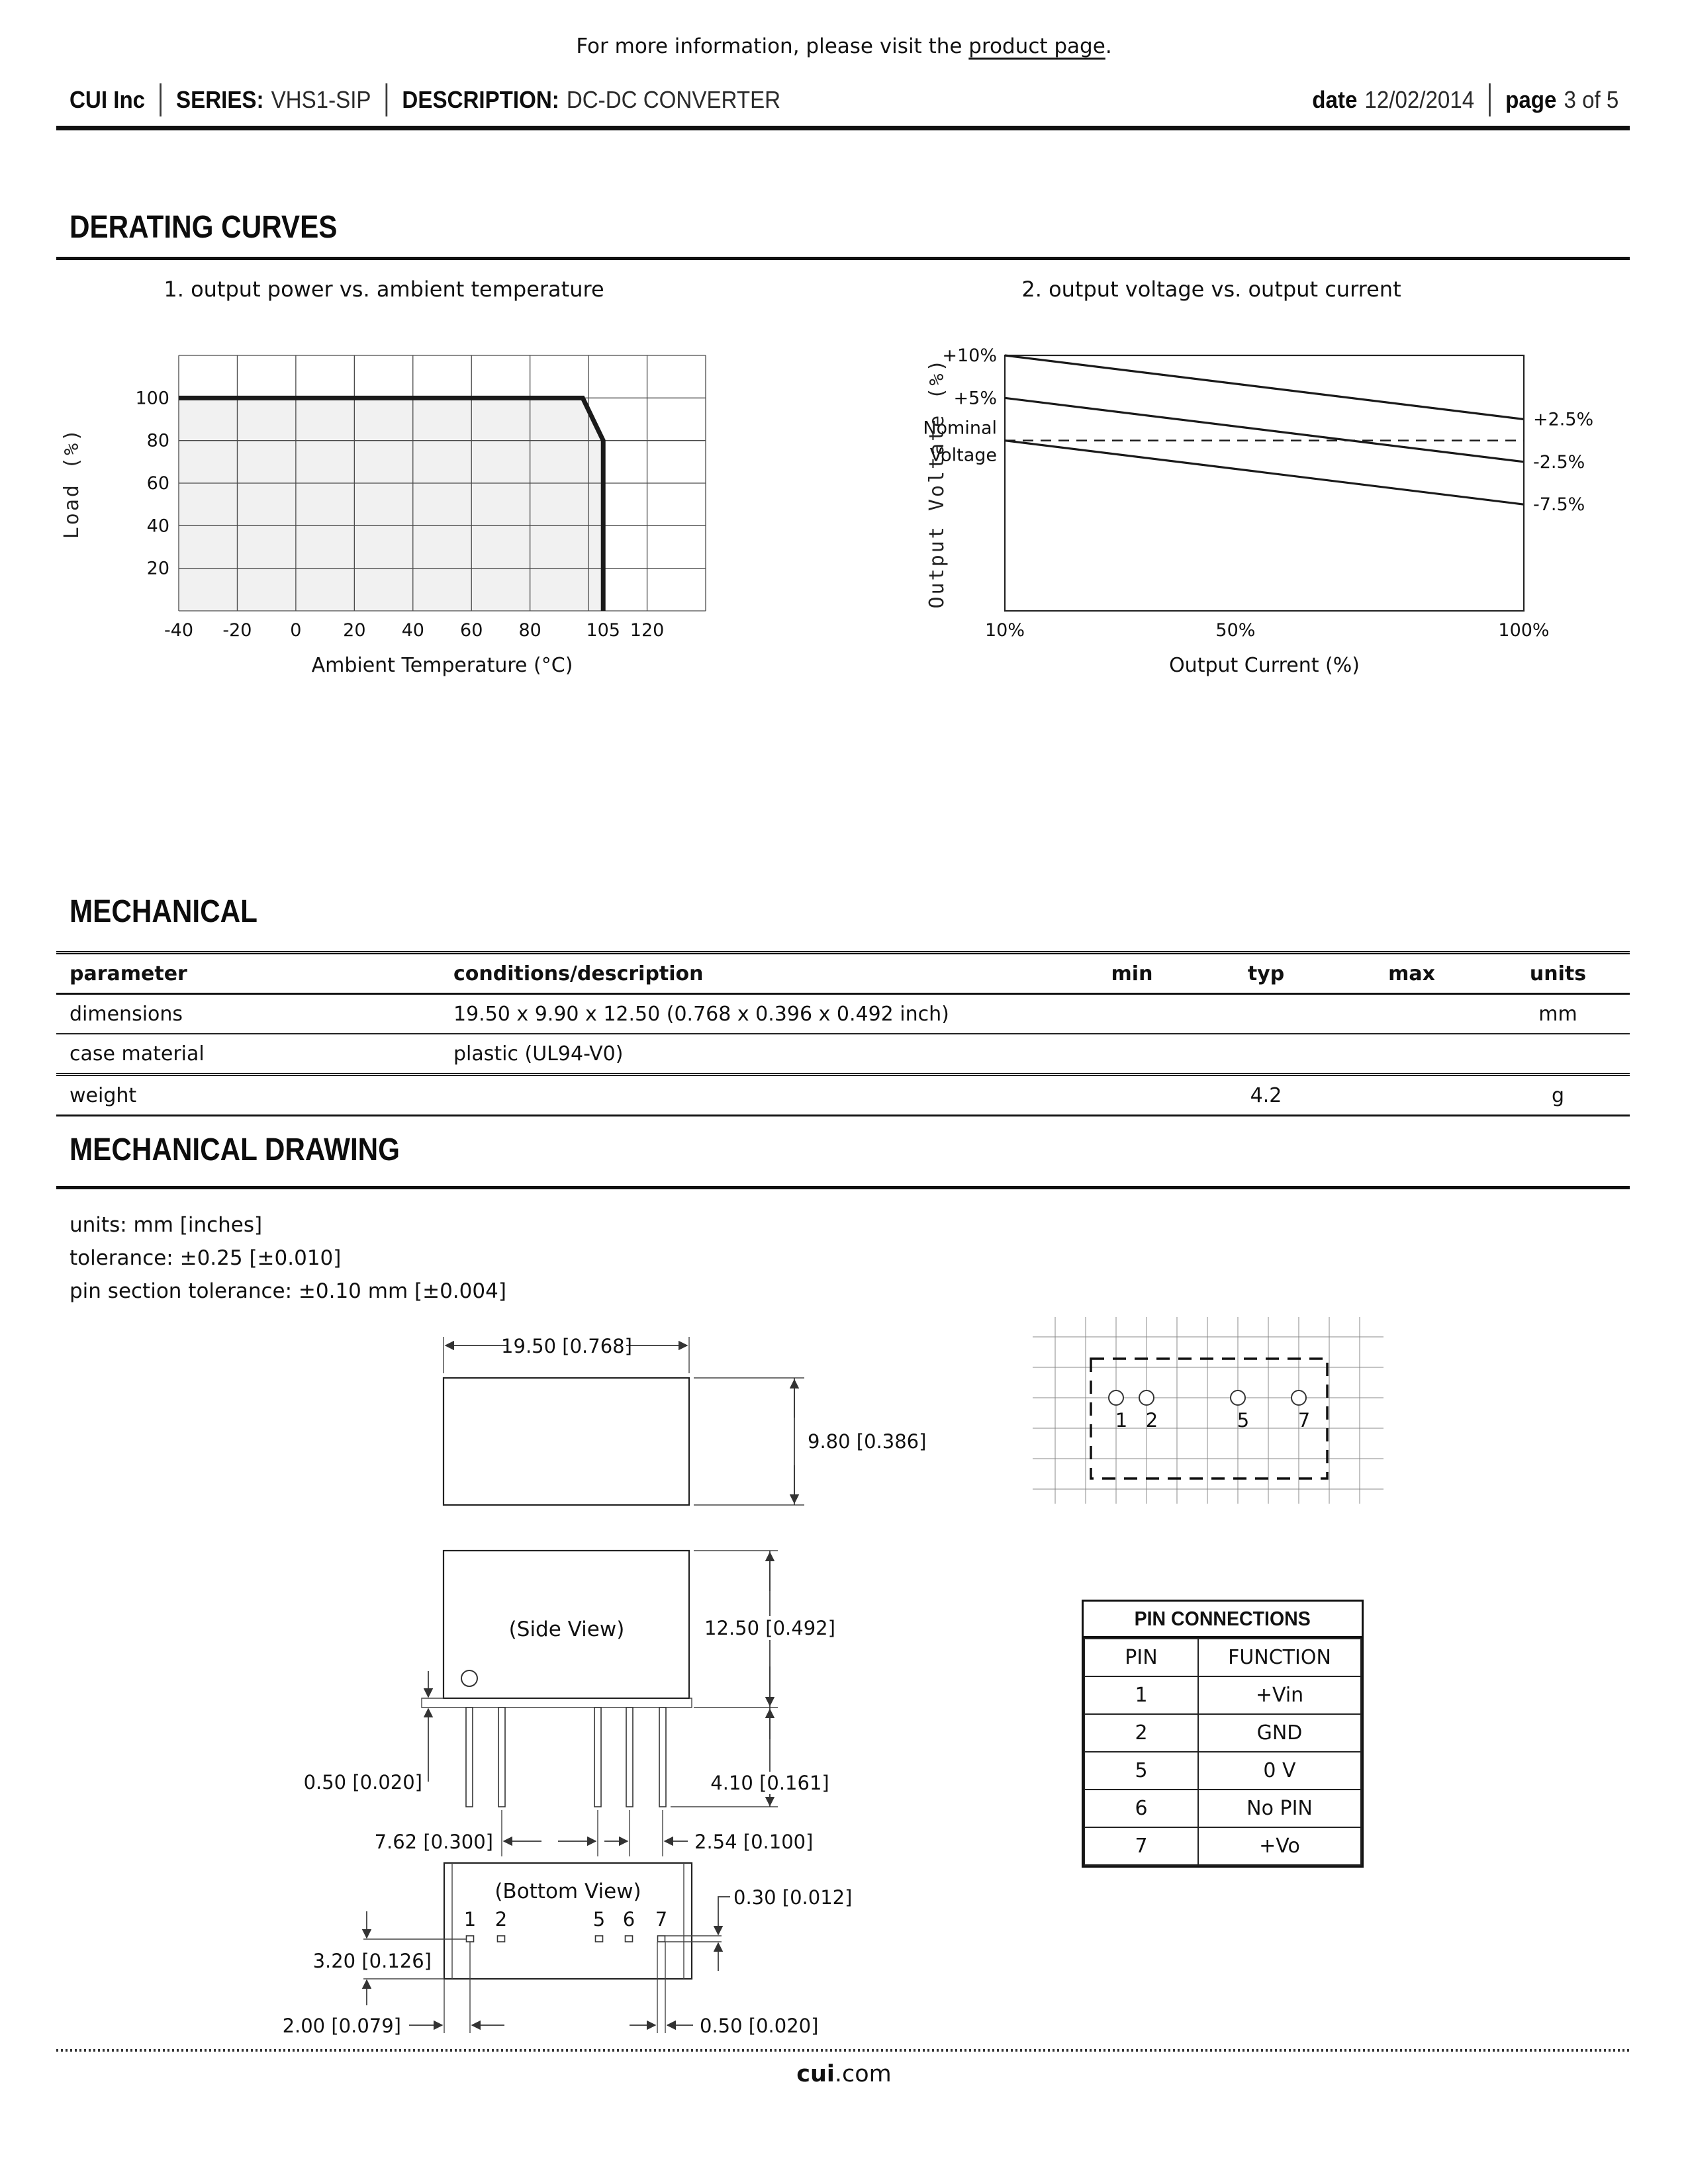 This screenshot has width=1688, height=2184. What do you see at coordinates (237, 630) in the screenshot?
I see `svg-text: -20` at bounding box center [237, 630].